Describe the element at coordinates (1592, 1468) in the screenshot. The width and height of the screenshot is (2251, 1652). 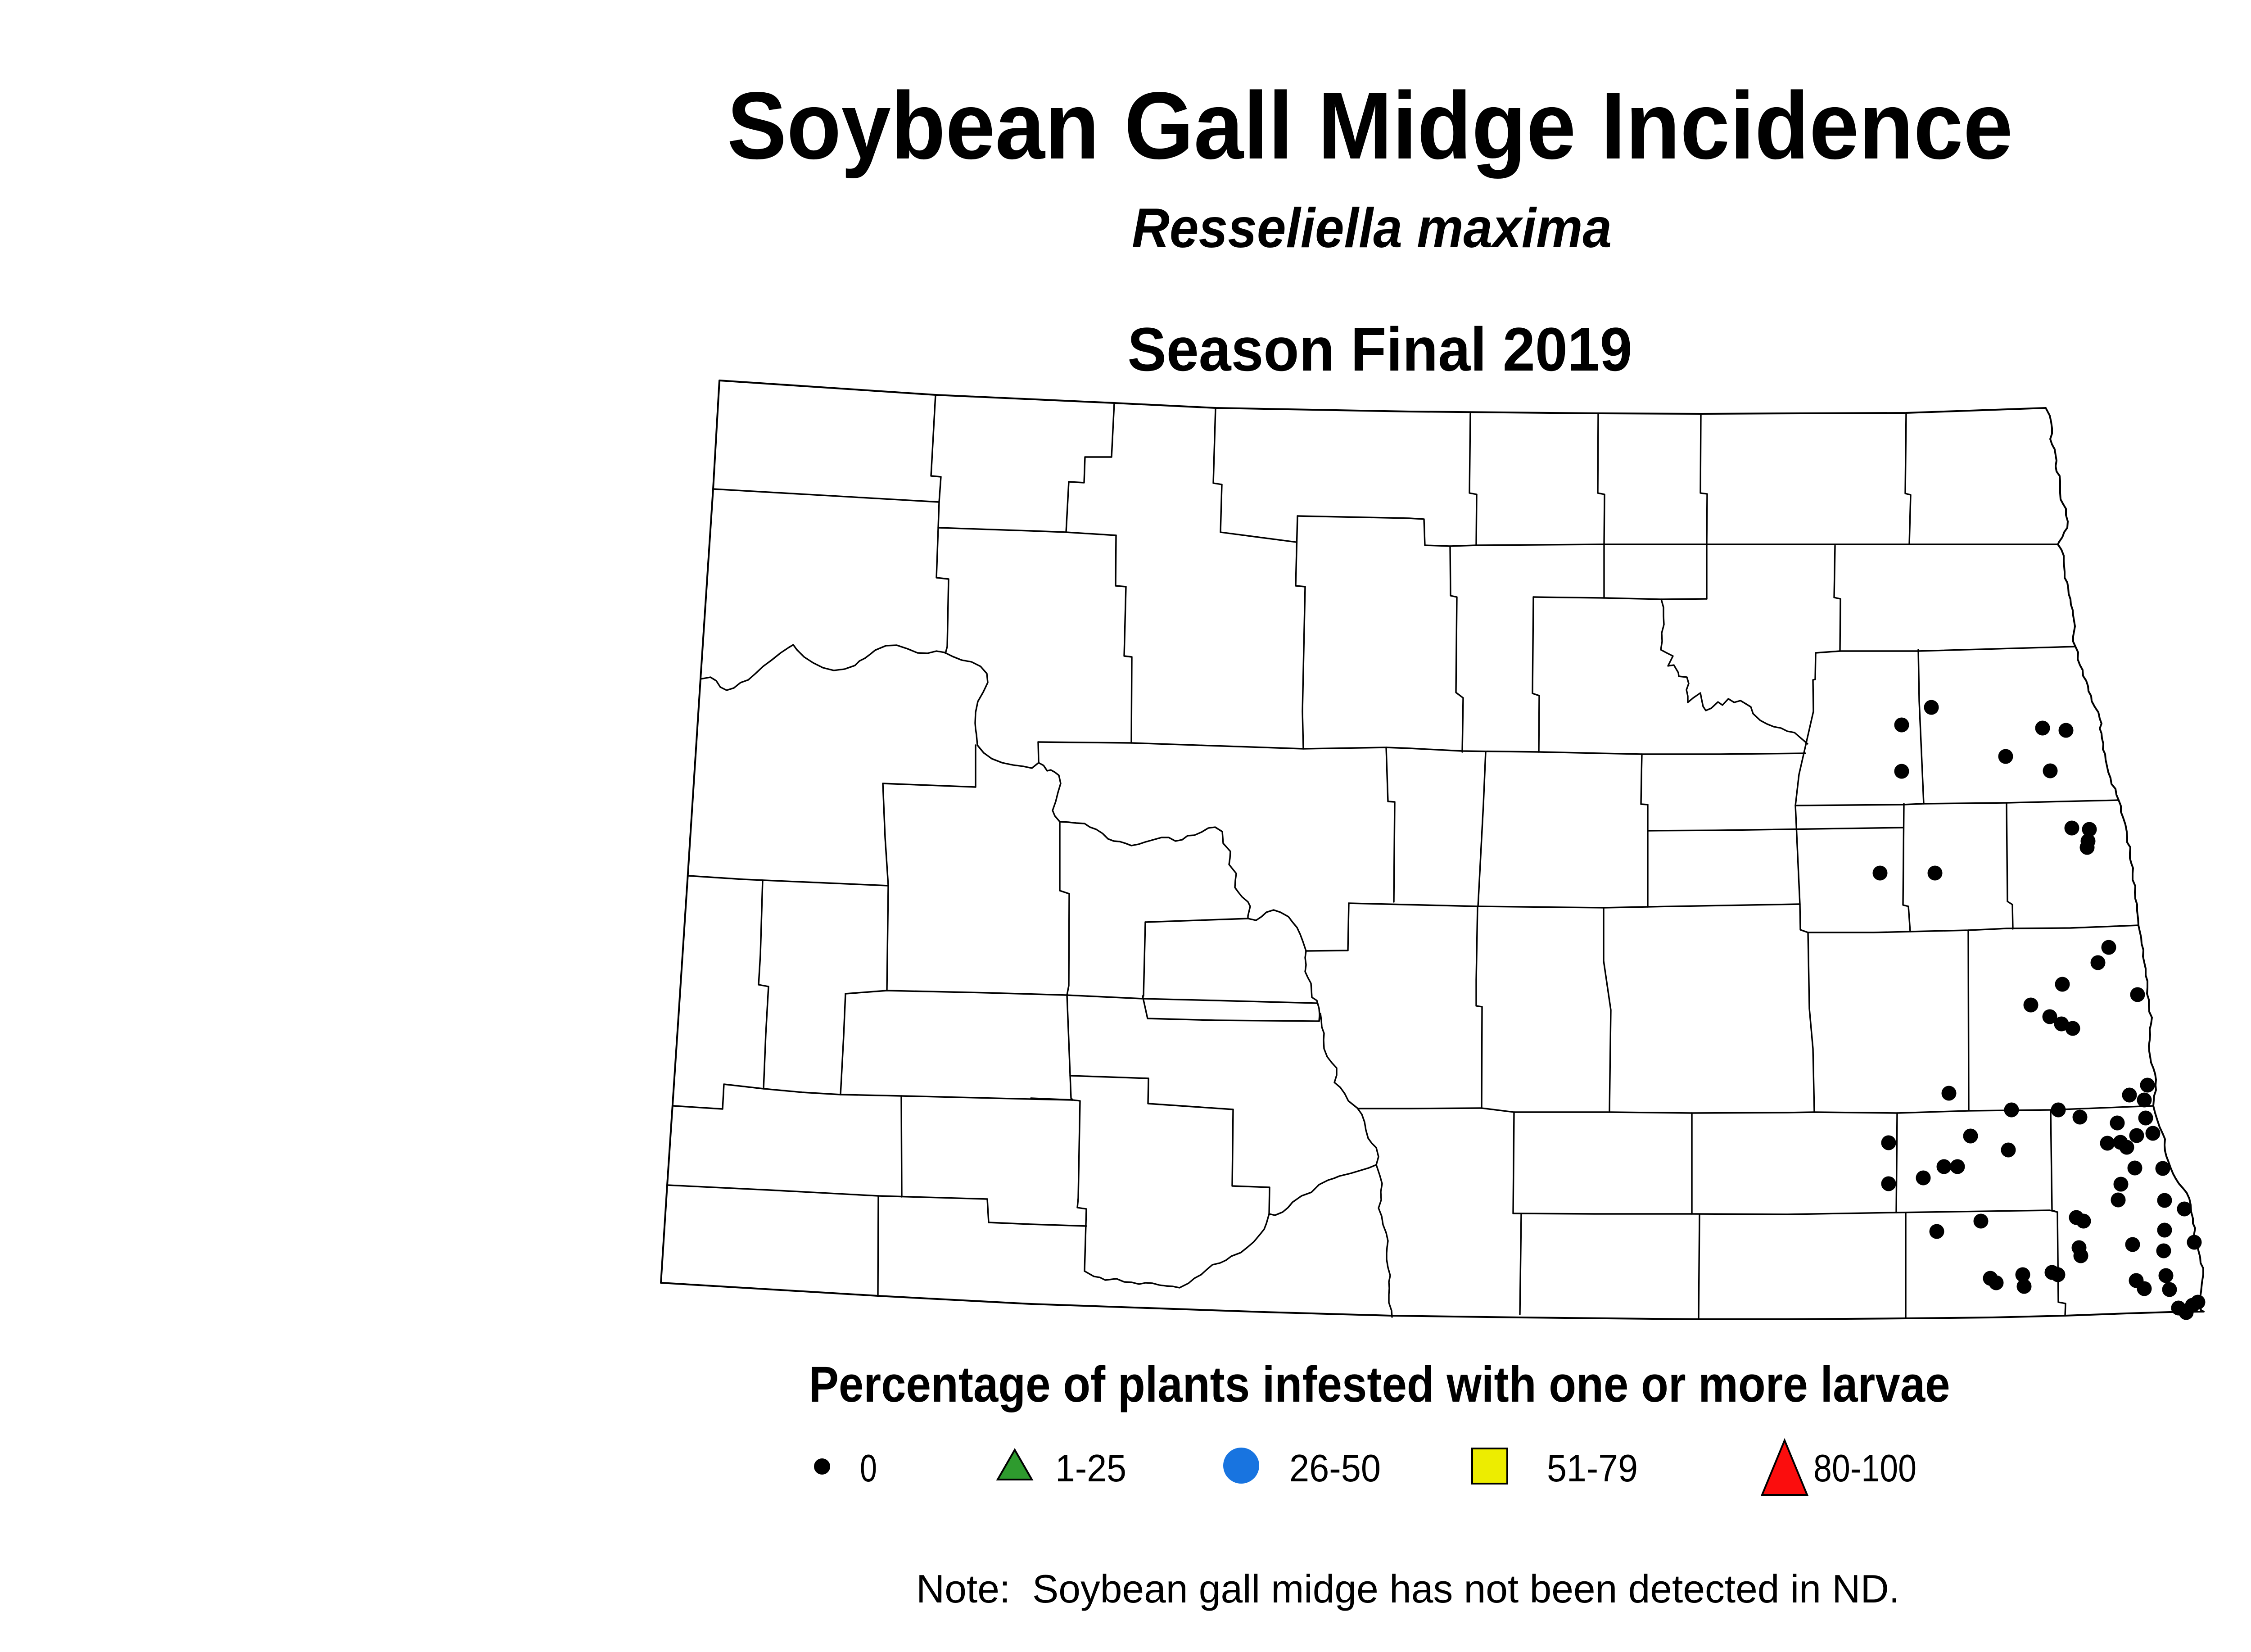
I see `svg-text: 51-79` at that location.